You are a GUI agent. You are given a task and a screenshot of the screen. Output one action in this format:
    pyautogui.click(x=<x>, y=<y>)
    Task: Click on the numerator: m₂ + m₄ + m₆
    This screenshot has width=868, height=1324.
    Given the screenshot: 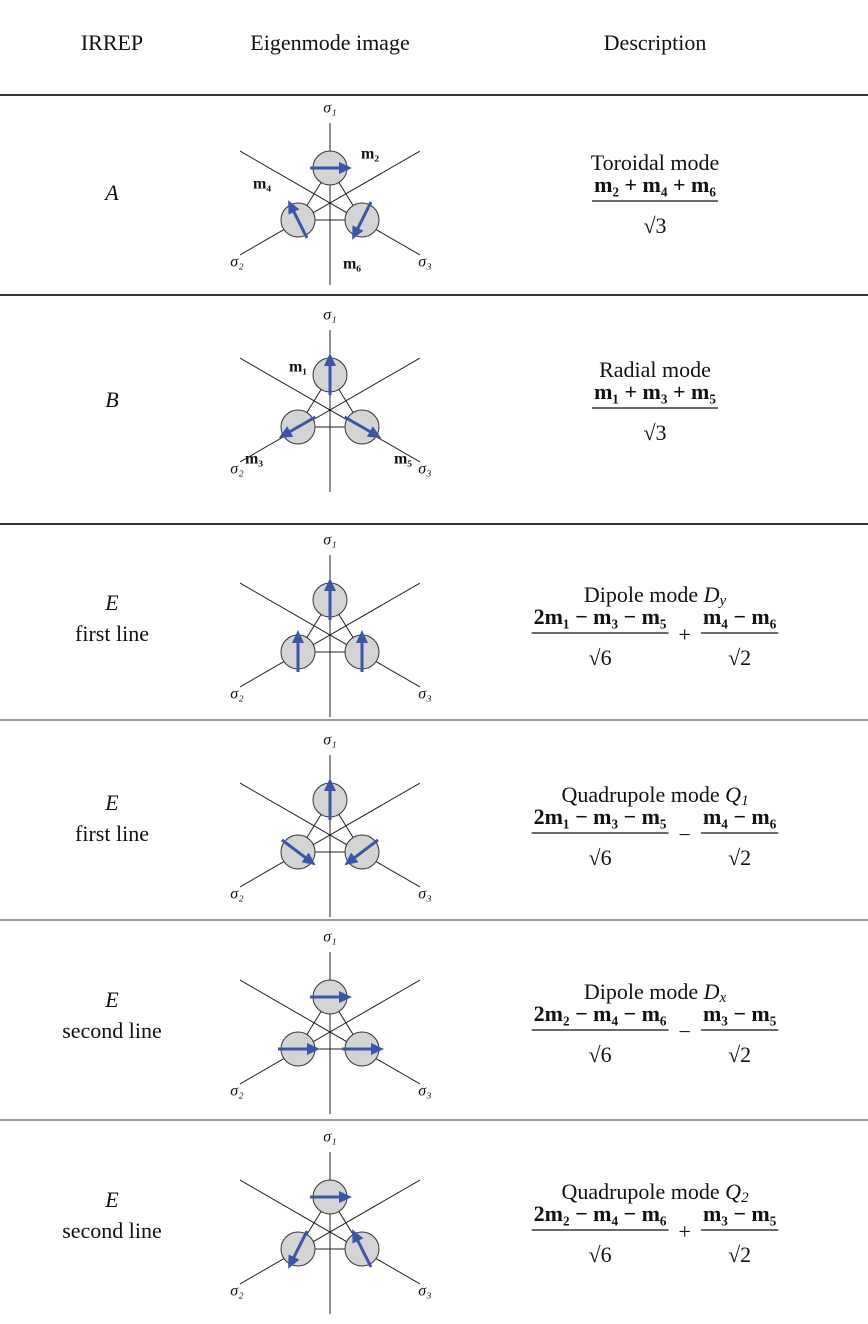 What is the action you would take?
    pyautogui.click(x=655, y=184)
    